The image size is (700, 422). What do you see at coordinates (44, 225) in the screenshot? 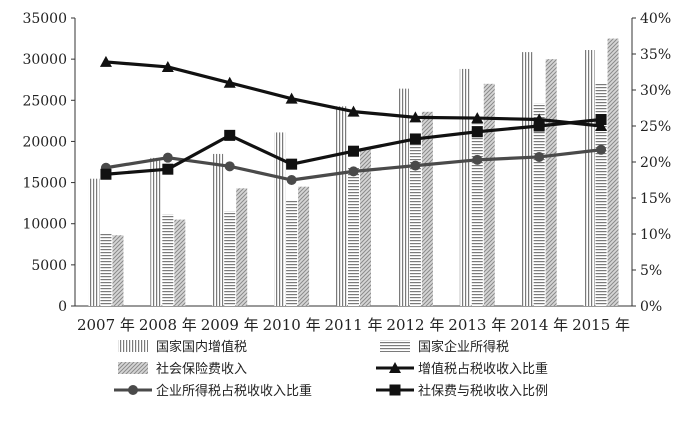
I see `left-tick-label: 10000` at bounding box center [44, 225].